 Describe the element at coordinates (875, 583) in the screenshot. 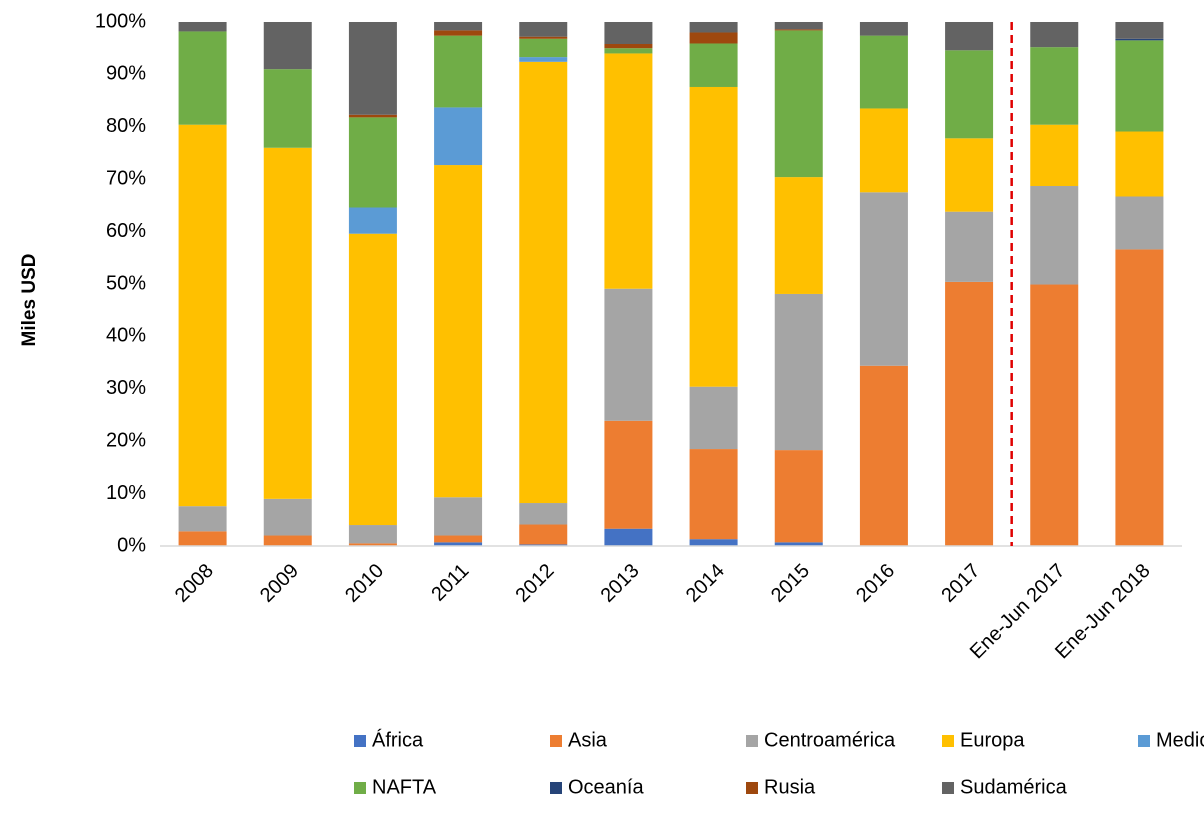

I see `x-tick-label: 2016` at that location.